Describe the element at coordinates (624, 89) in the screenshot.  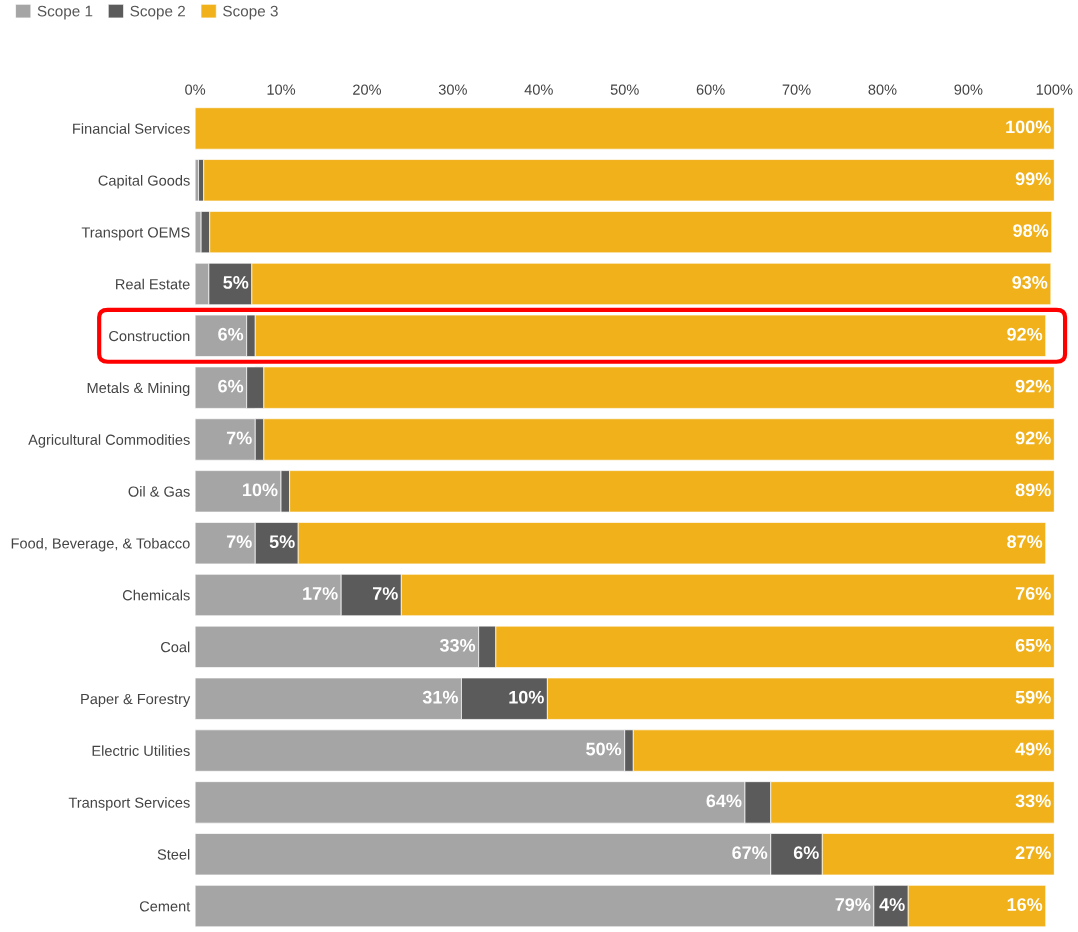
I see `x-tick-label: 50%` at that location.